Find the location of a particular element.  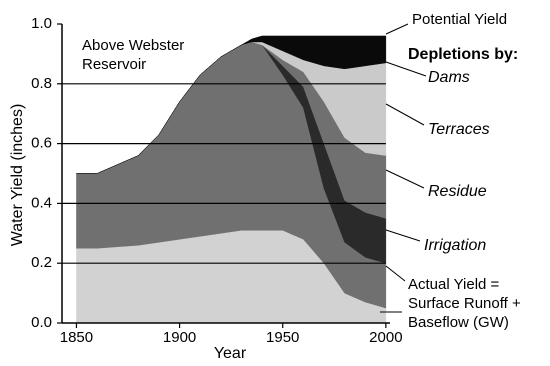

annotation: Potential Yield is located at coordinates (459, 19).